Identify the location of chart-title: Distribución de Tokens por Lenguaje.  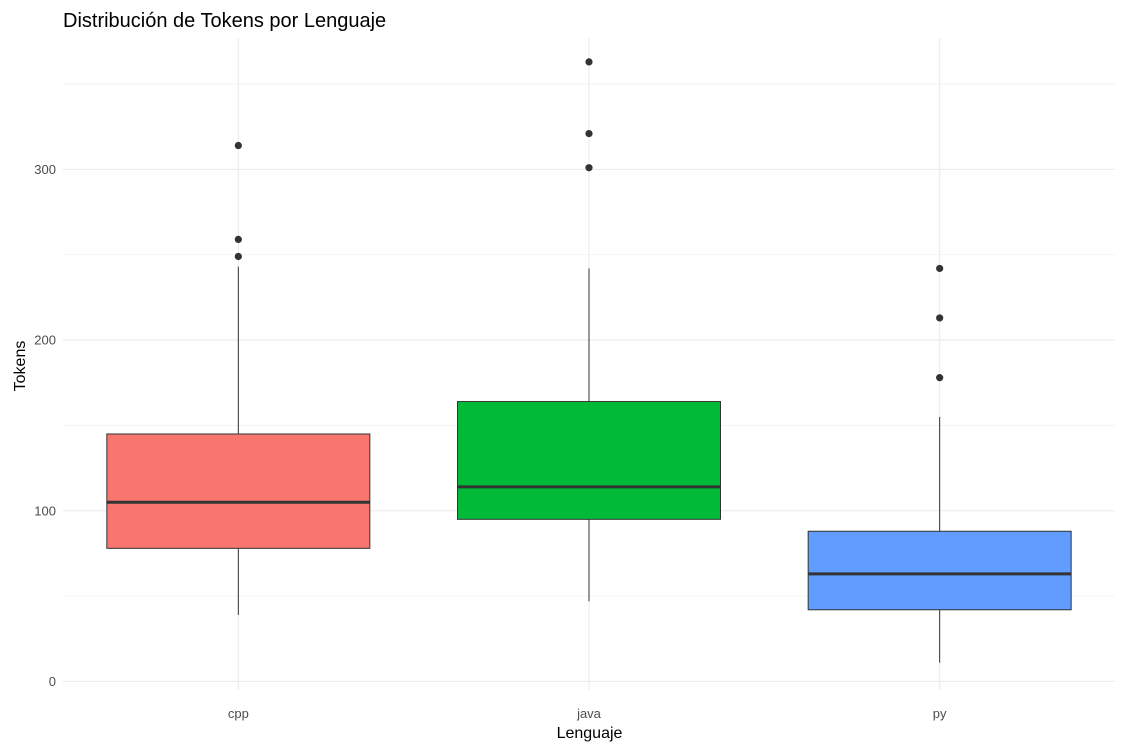
(224, 21).